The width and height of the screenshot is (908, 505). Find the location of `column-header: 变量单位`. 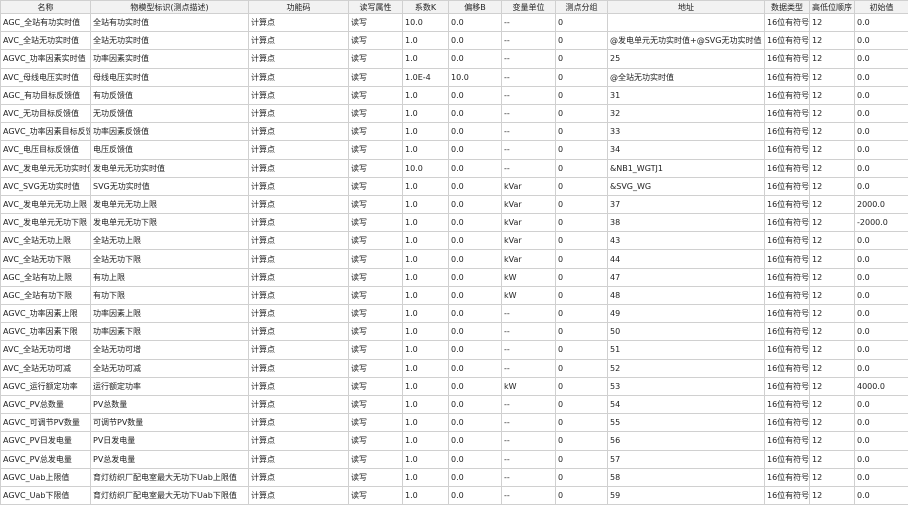

column-header: 变量单位 is located at coordinates (528, 7).